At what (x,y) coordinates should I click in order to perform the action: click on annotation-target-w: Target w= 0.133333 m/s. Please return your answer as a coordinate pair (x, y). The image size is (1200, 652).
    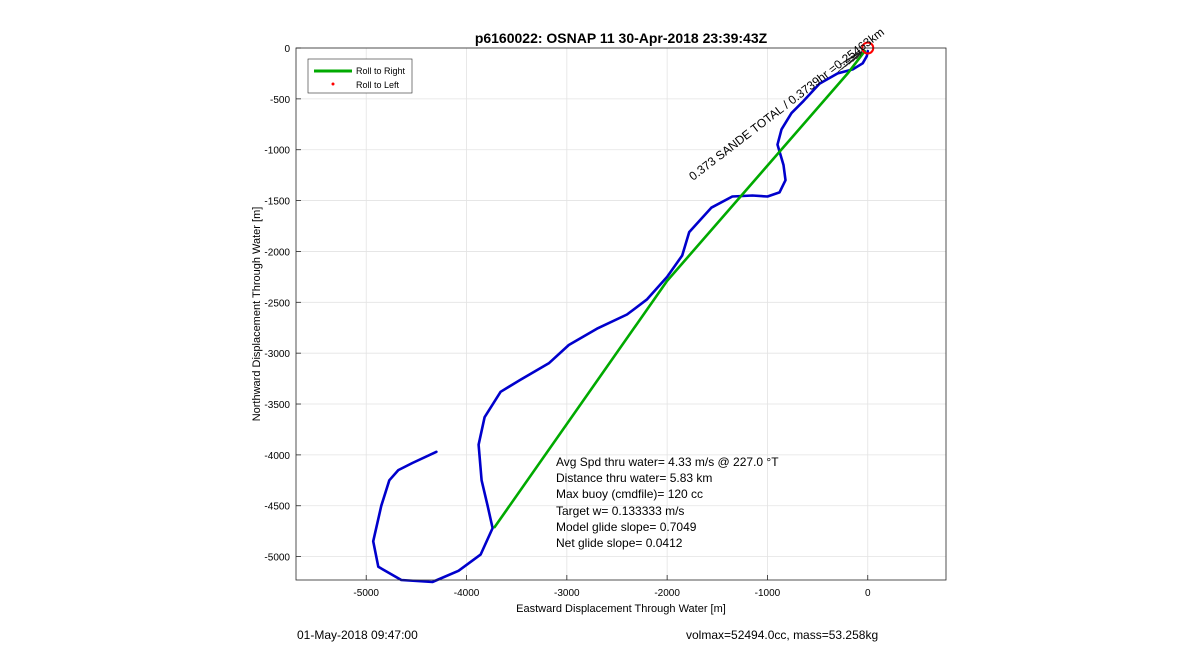
    Looking at the image, I should click on (620, 511).